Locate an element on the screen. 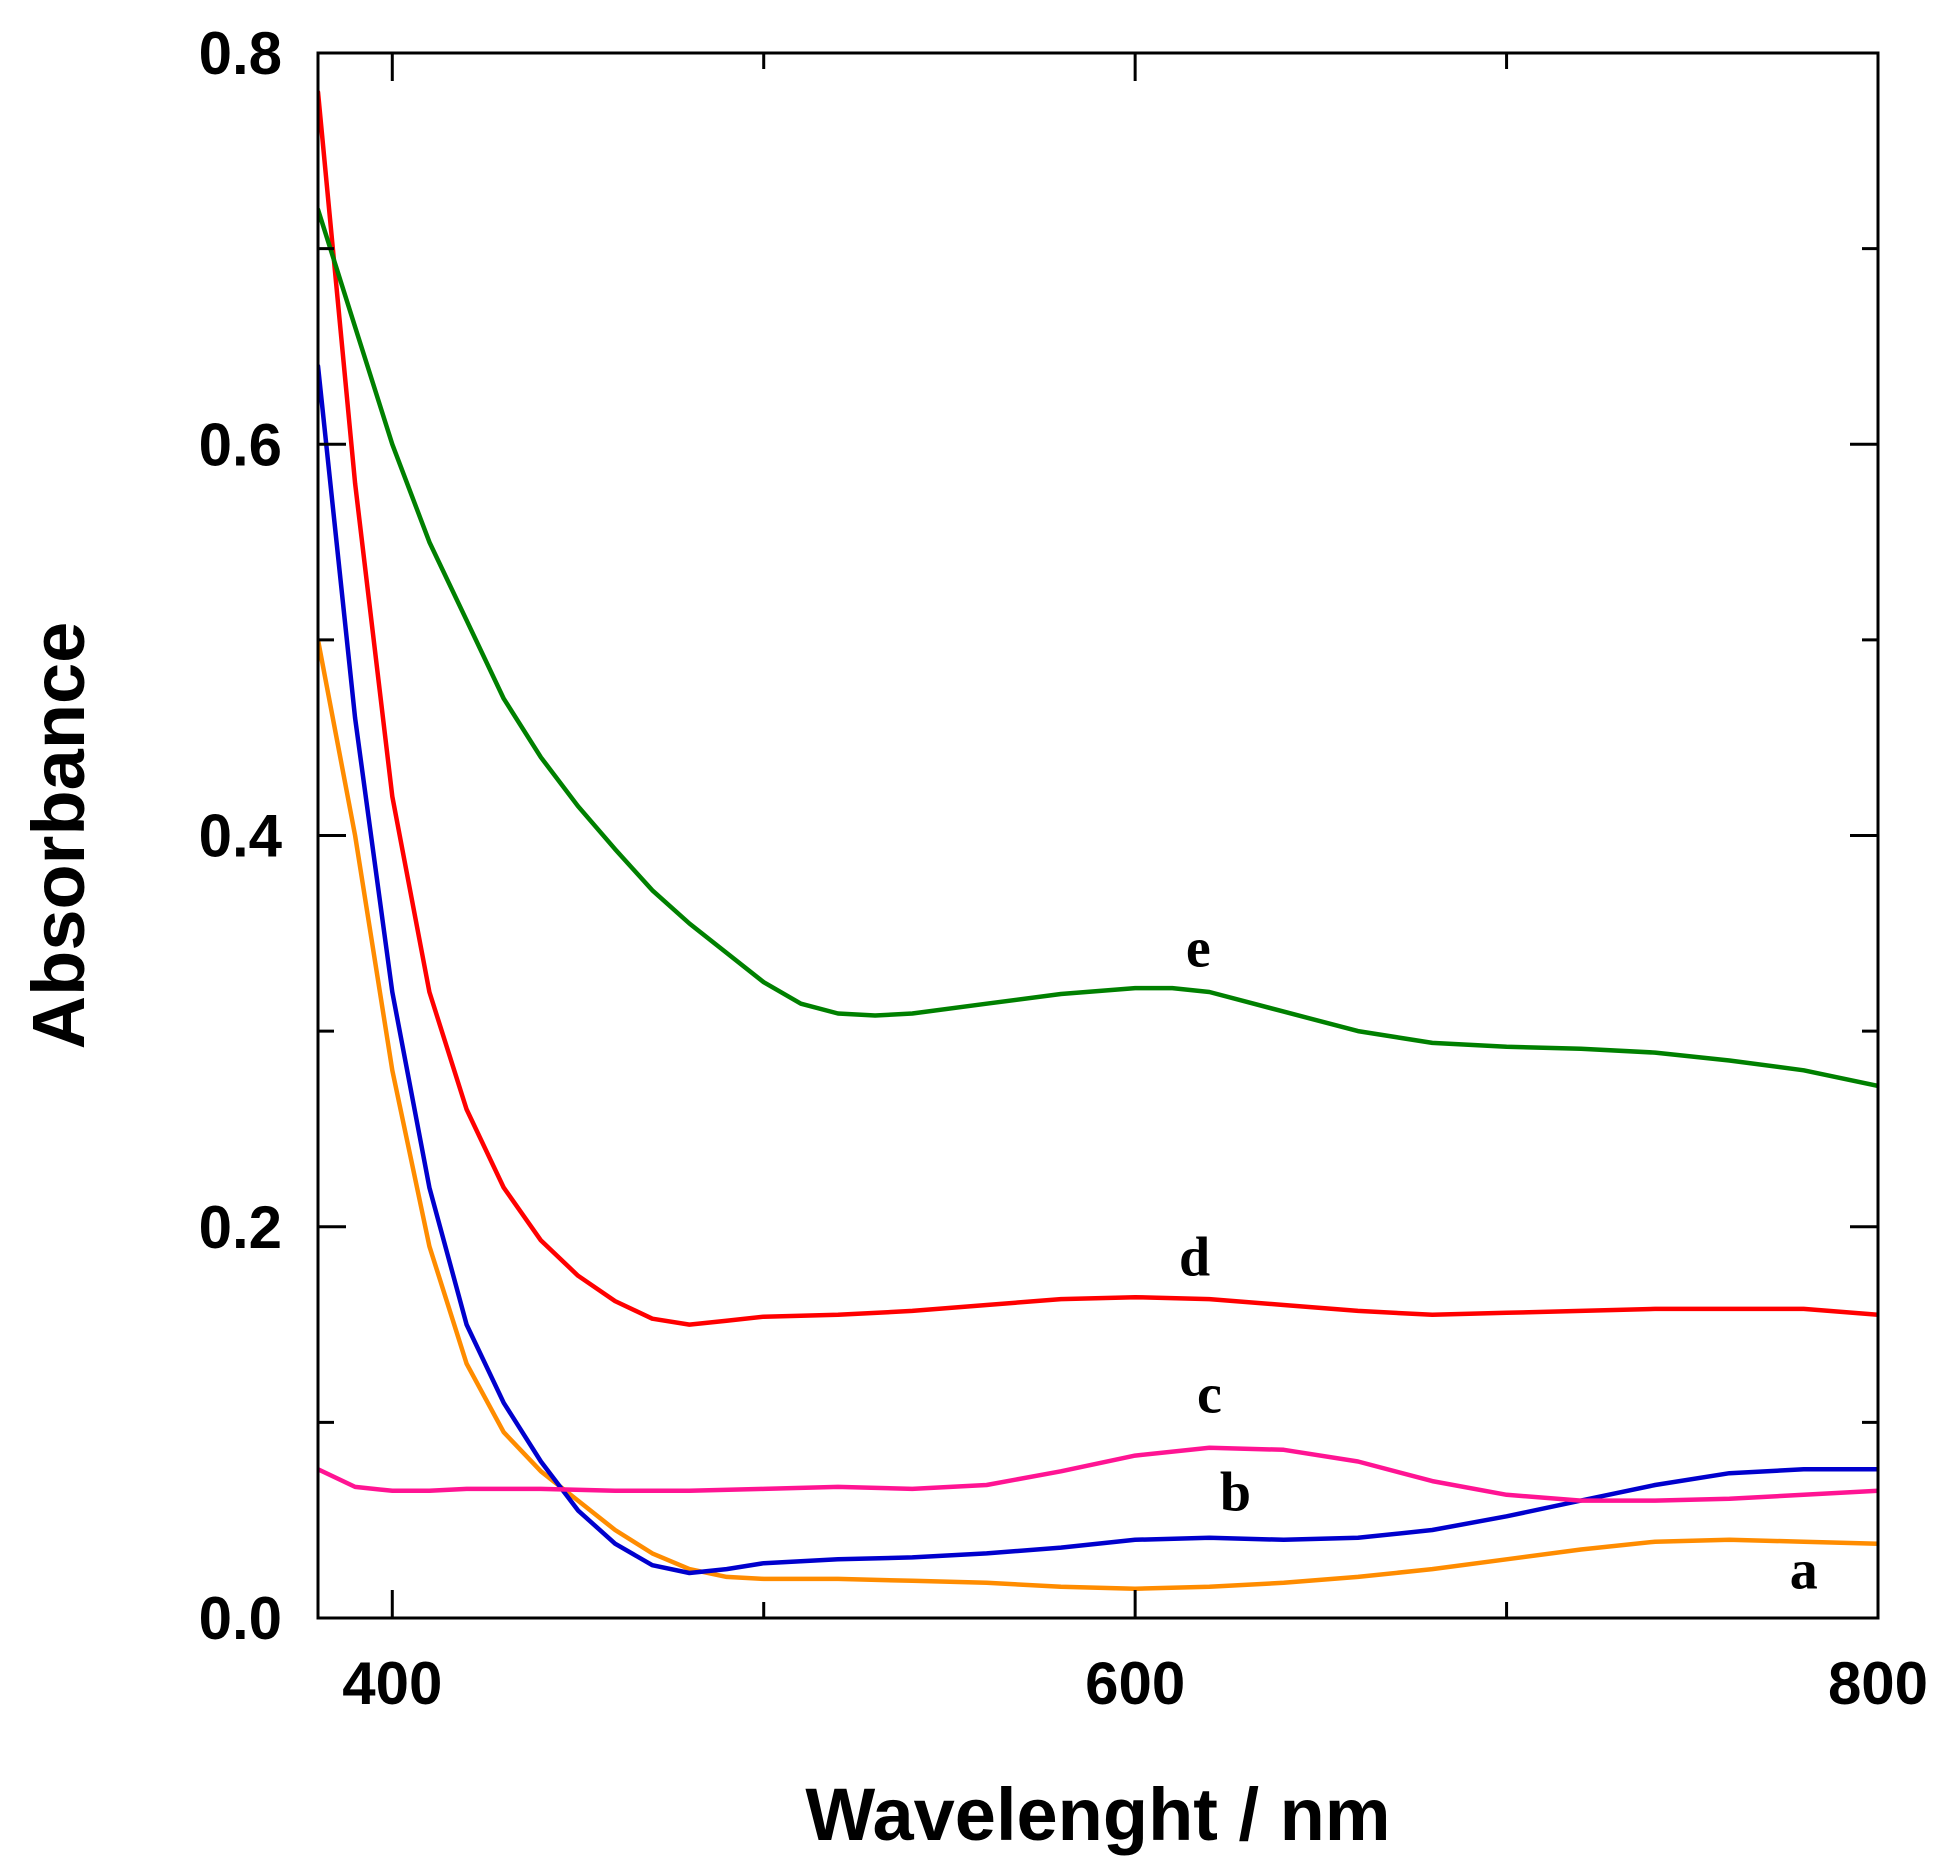 This screenshot has height=1874, width=1950. x-axis-title: Wavelenght / nm is located at coordinates (1097, 1814).